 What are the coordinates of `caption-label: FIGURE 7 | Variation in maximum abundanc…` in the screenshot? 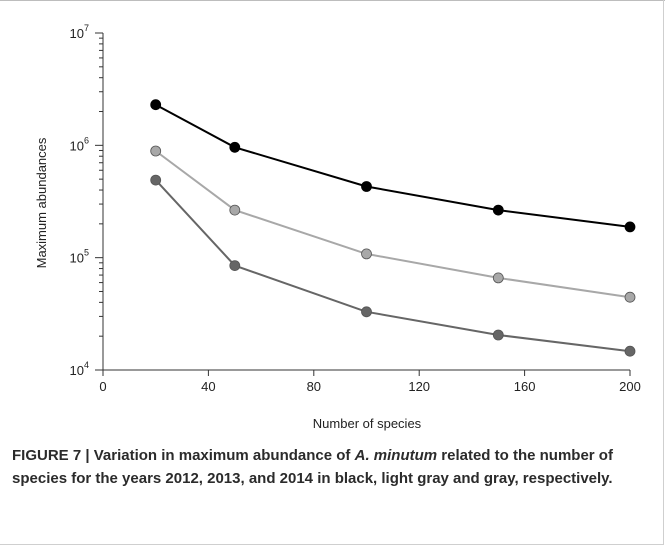 It's located at (183, 455).